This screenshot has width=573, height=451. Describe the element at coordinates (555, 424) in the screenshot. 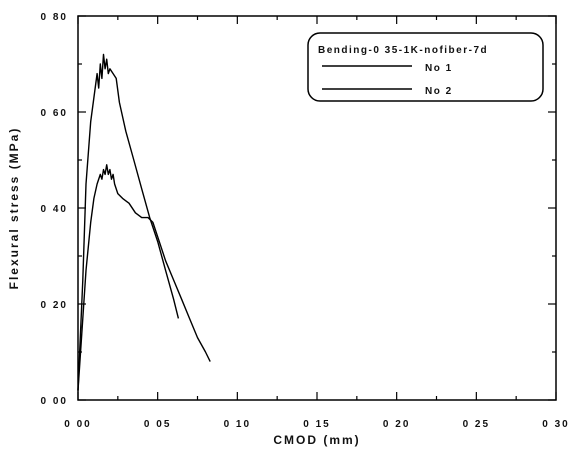

I see `x-tick-label: 0 30` at that location.